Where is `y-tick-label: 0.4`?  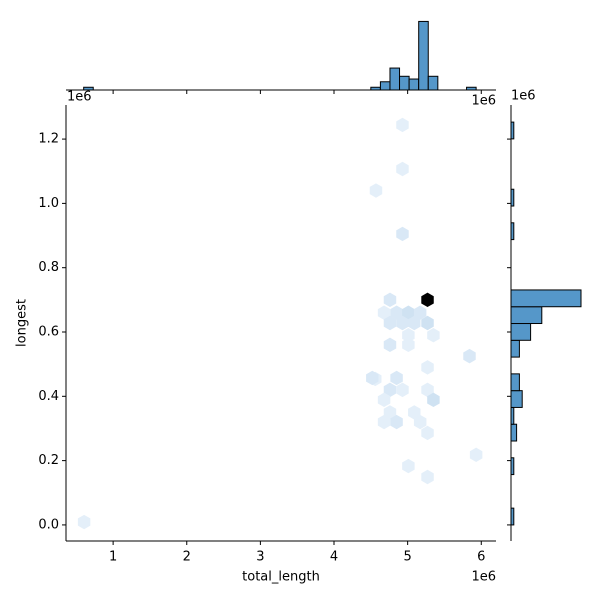 y-tick-label: 0.4 is located at coordinates (48, 396).